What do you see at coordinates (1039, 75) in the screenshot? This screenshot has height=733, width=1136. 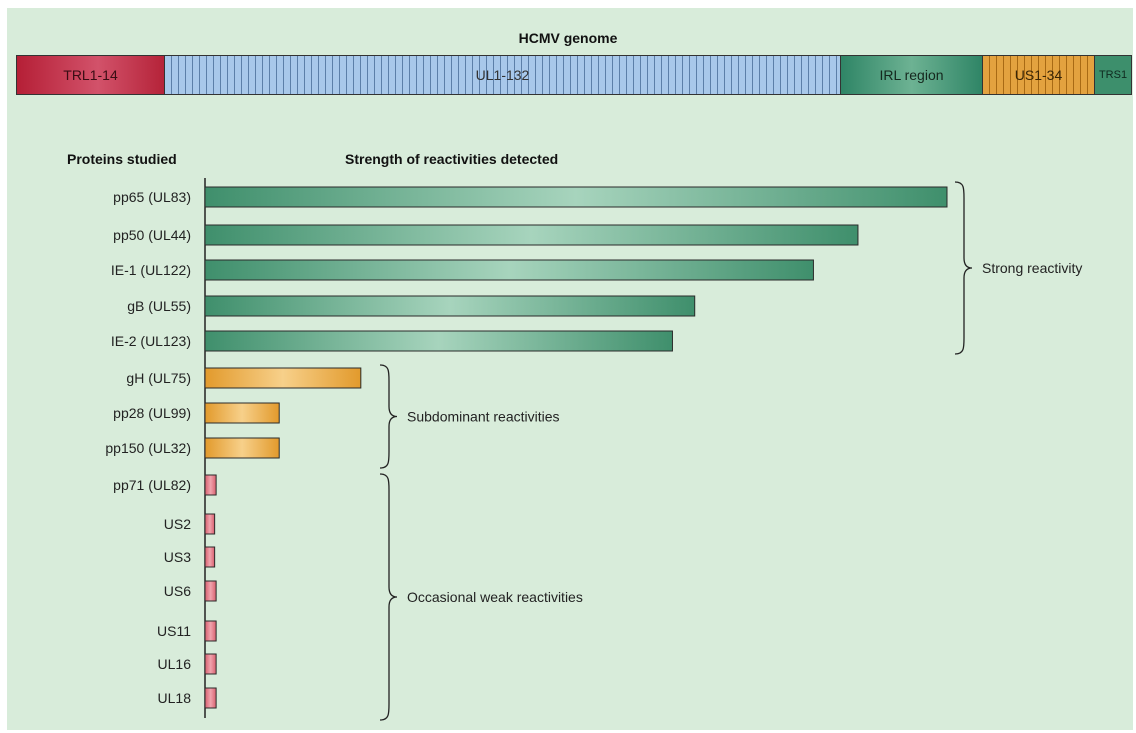 I see `genome-segment-us: US1-34` at bounding box center [1039, 75].